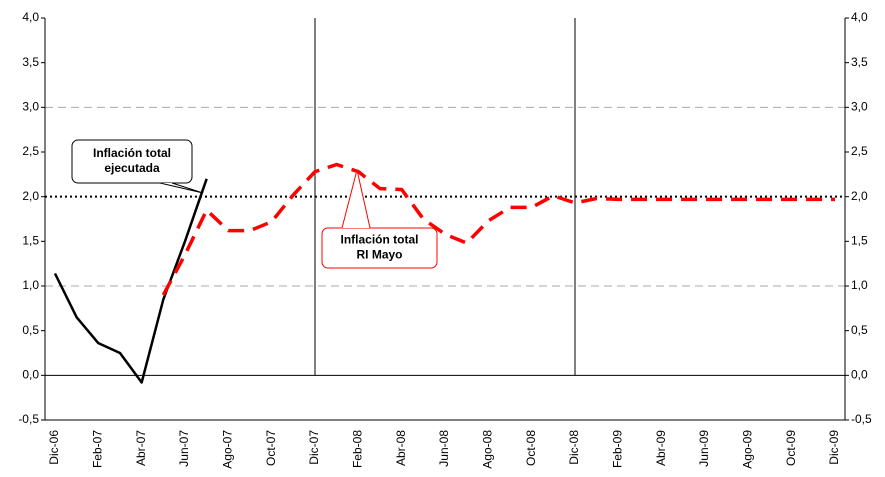  I want to click on x-tick-label: Feb-08, so click(358, 449).